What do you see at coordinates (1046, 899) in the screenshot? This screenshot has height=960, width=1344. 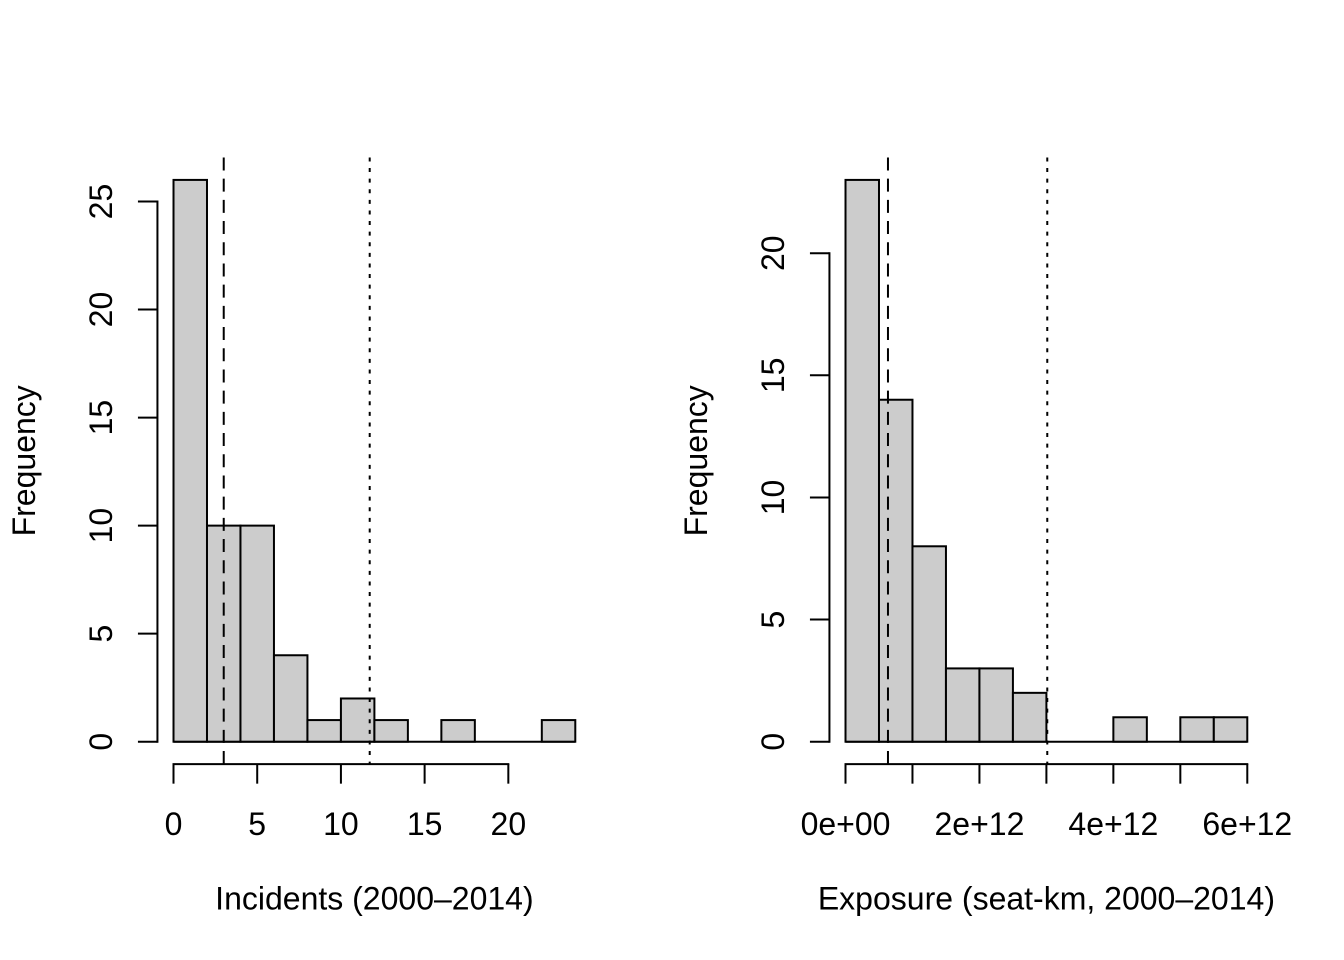 I see `svg-text: Exposure (seat-km, 2000–2014)` at bounding box center [1046, 899].